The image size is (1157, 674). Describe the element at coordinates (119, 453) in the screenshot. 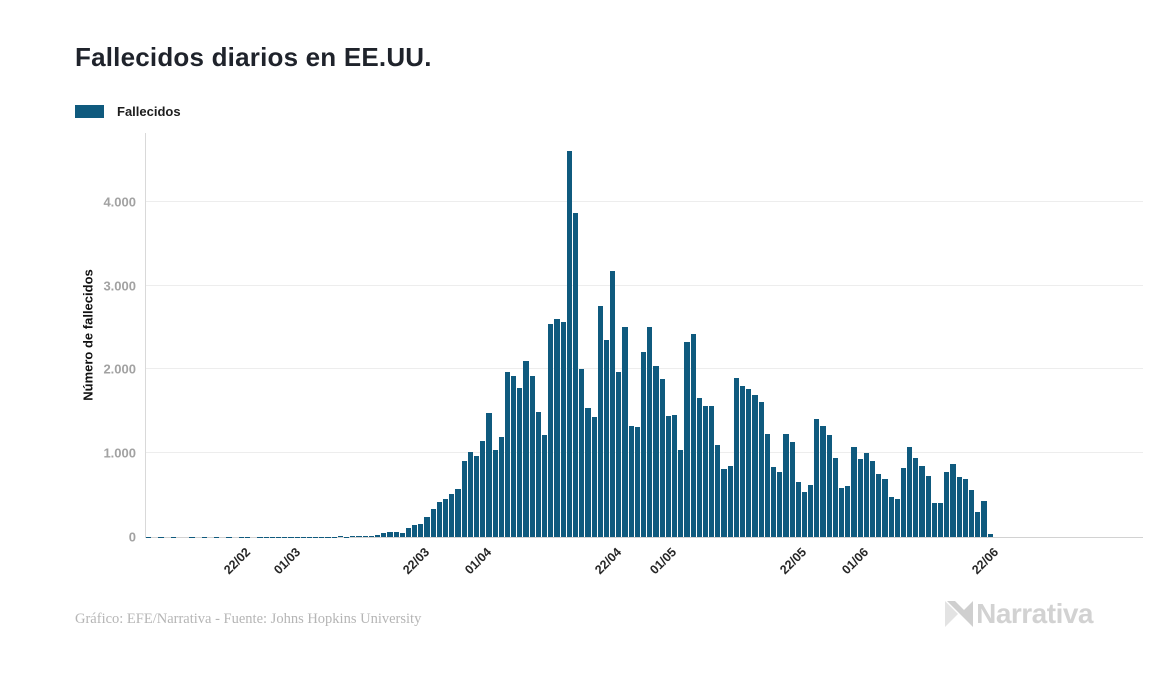

I see `y-tick-label: 1.000` at that location.